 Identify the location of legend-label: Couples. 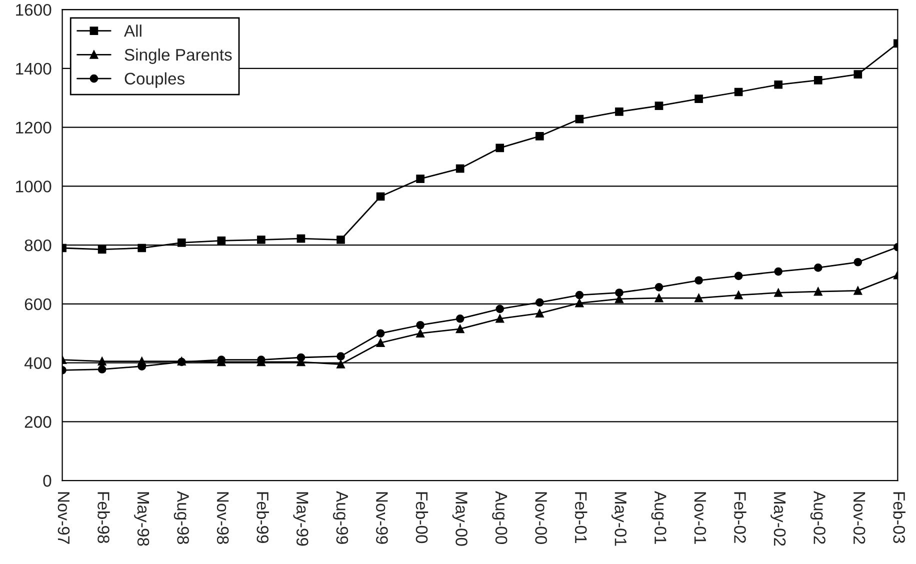
(154, 80).